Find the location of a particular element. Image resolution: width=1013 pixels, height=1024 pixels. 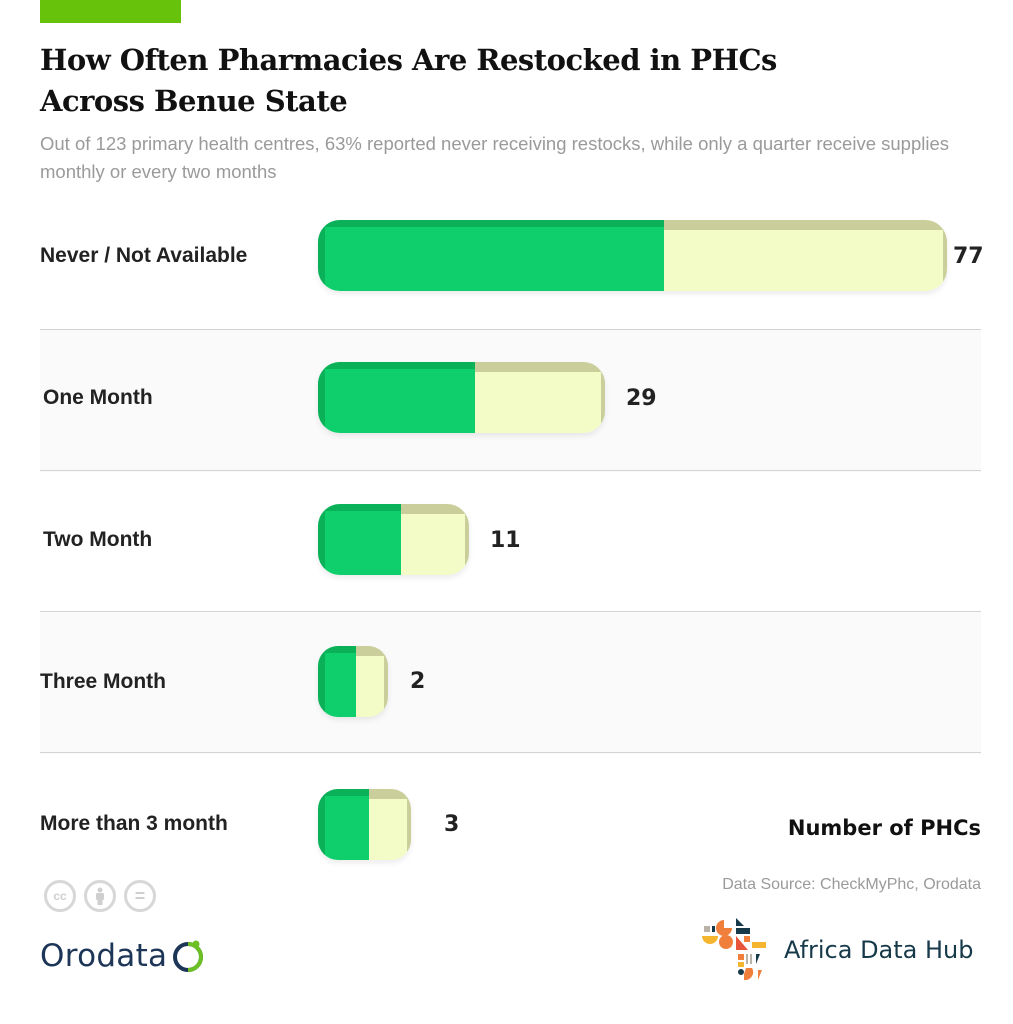

license-icons: cc = is located at coordinates (100, 896).